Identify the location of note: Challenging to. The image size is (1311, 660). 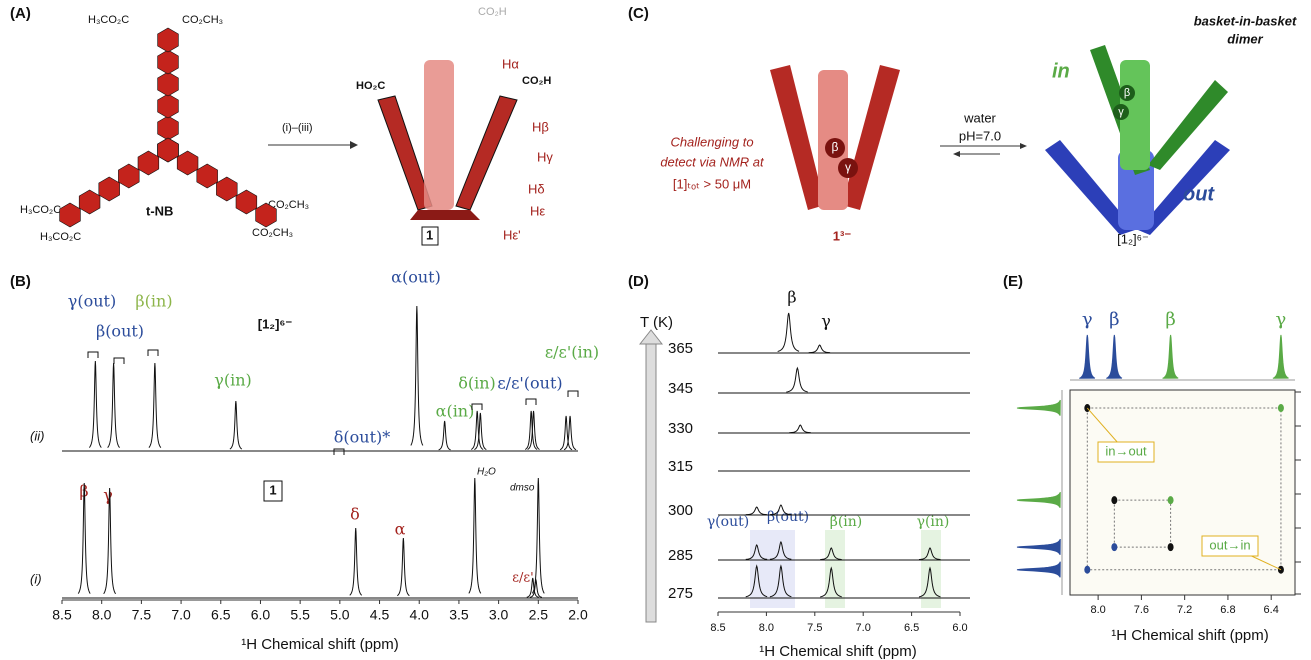
(711, 141).